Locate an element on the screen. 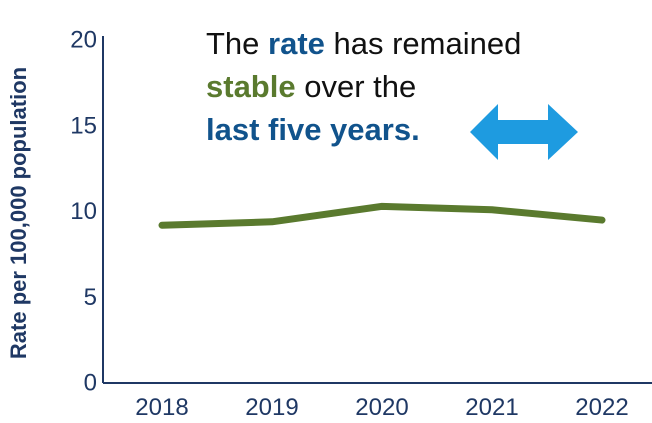 The width and height of the screenshot is (652, 423). x-tick-label: 2021 is located at coordinates (491, 407).